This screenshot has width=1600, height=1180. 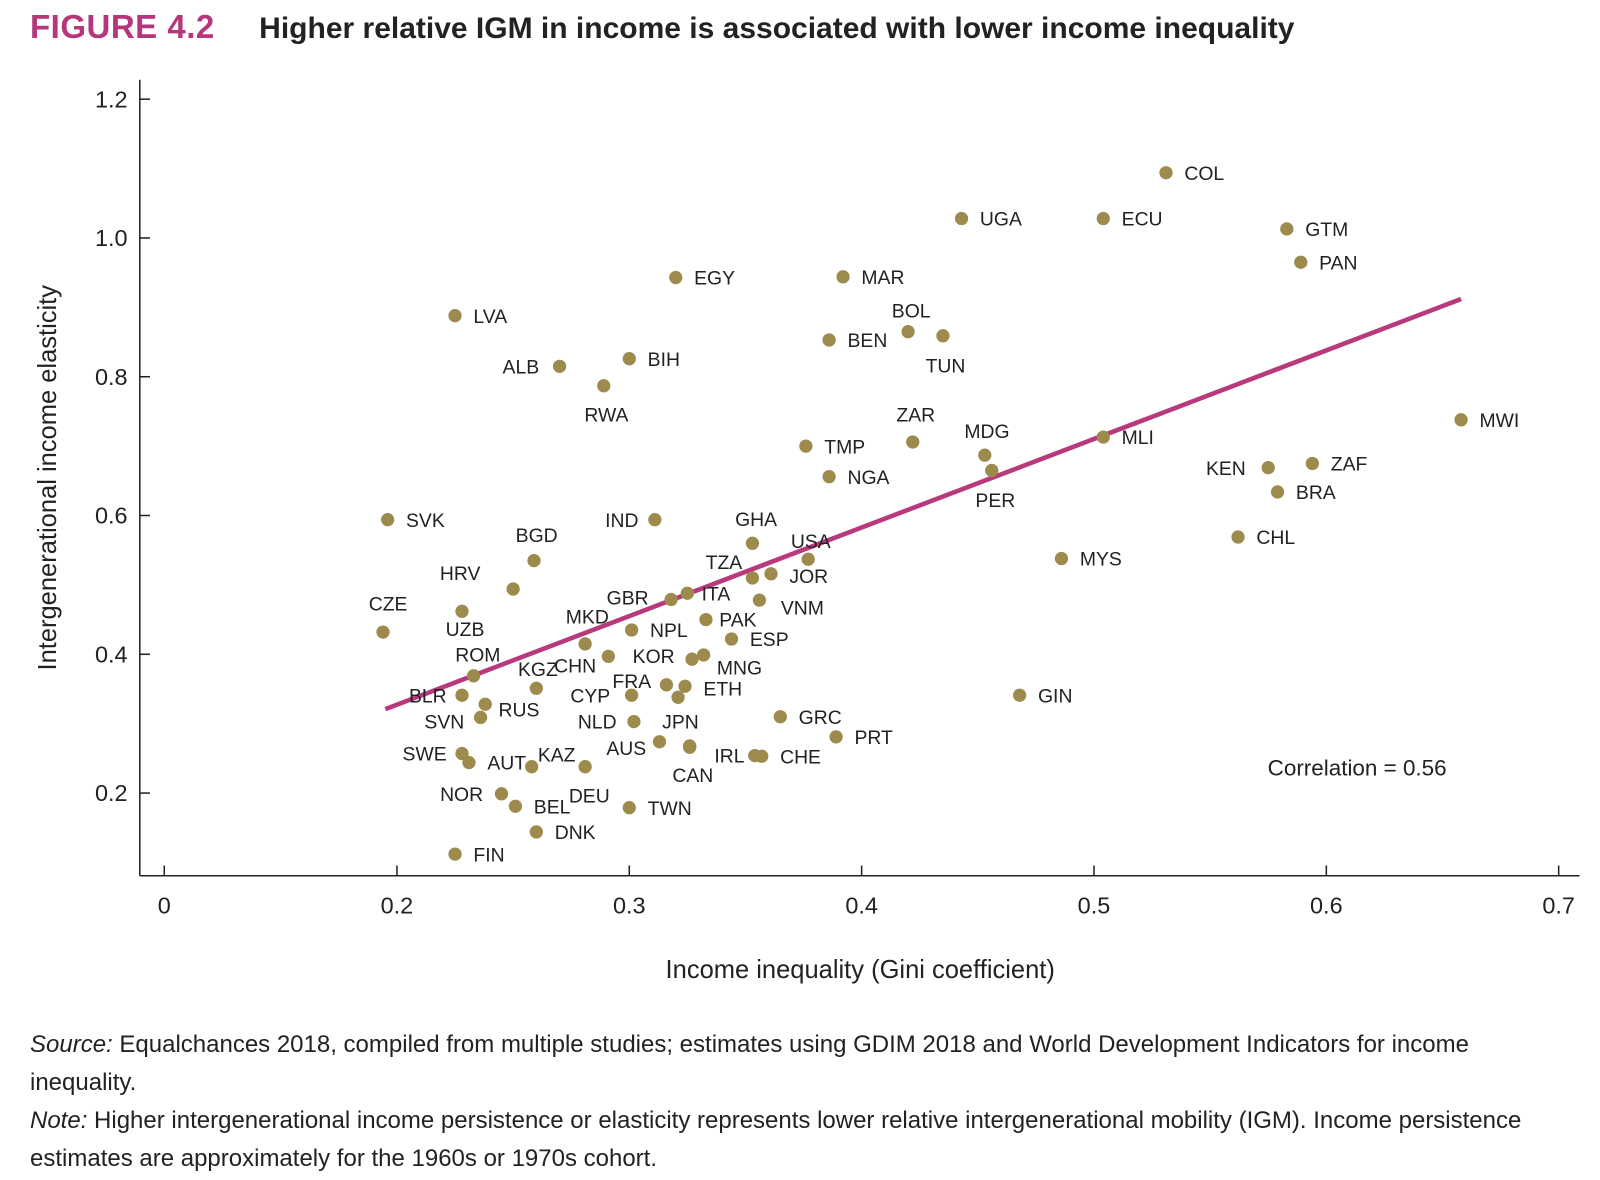 What do you see at coordinates (670, 809) in the screenshot?
I see `point-label: TWN` at bounding box center [670, 809].